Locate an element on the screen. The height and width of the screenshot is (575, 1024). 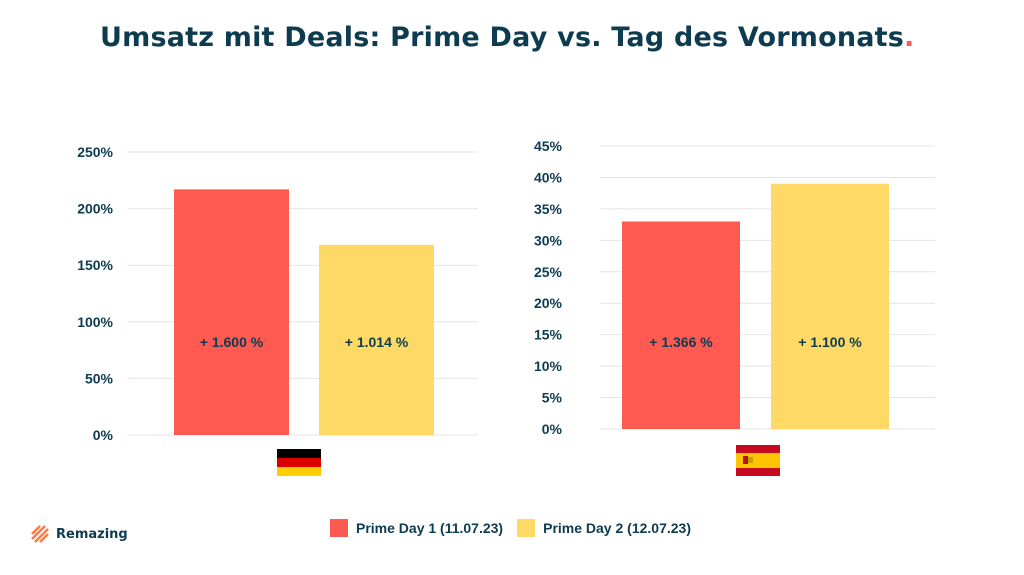
bar-data-label: + 1.600 % is located at coordinates (232, 342).